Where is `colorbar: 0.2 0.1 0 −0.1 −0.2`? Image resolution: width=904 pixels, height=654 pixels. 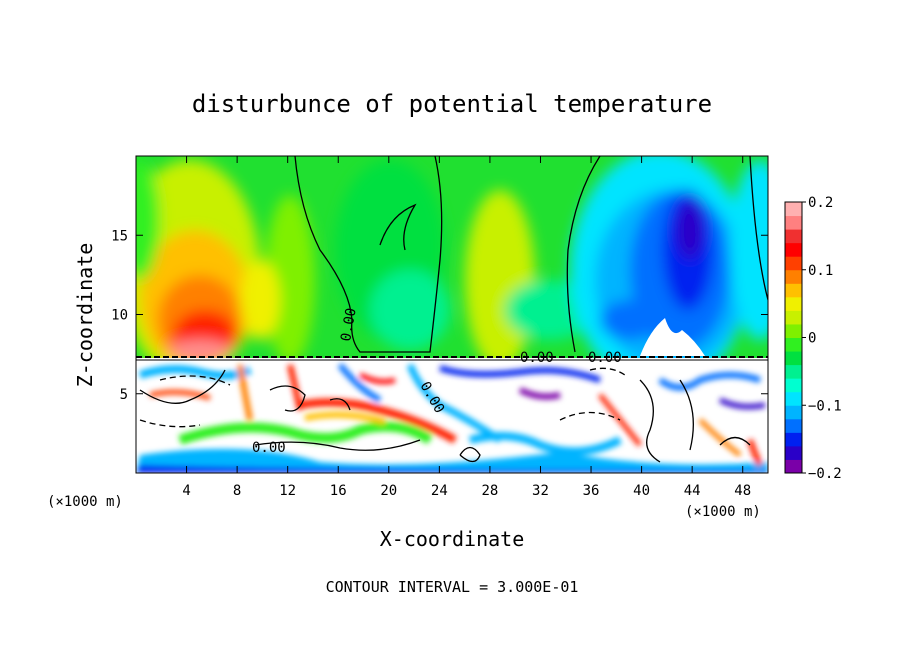 colorbar: 0.2 0.1 0 −0.1 −0.2 is located at coordinates (813, 338).